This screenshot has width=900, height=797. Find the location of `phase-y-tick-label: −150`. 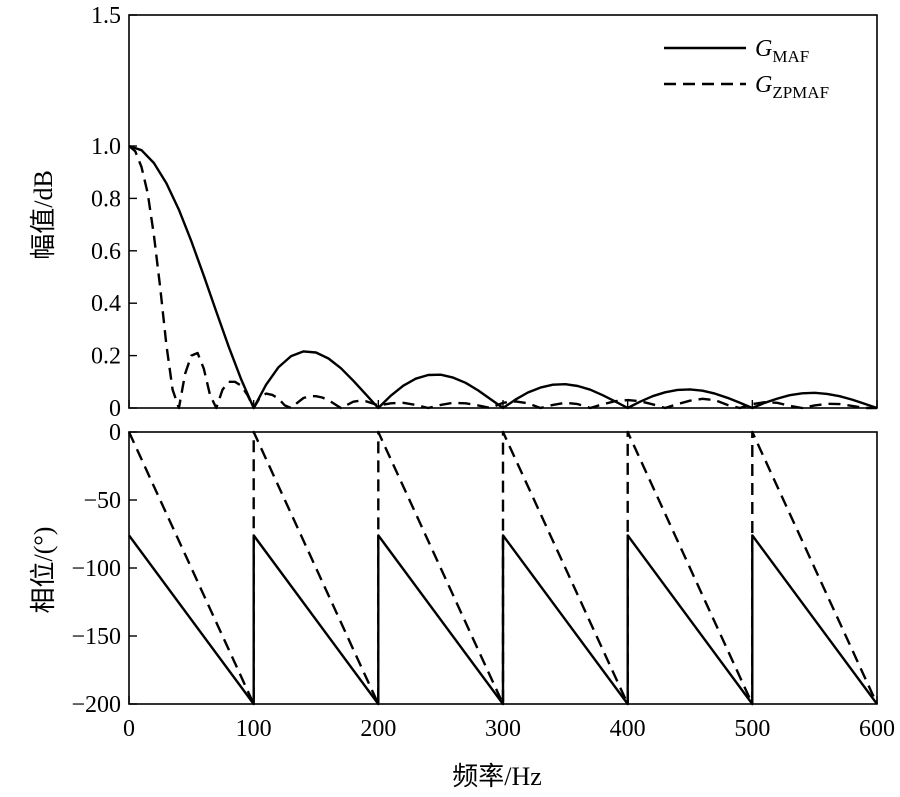

phase-y-tick-label: −150 is located at coordinates (96, 637).